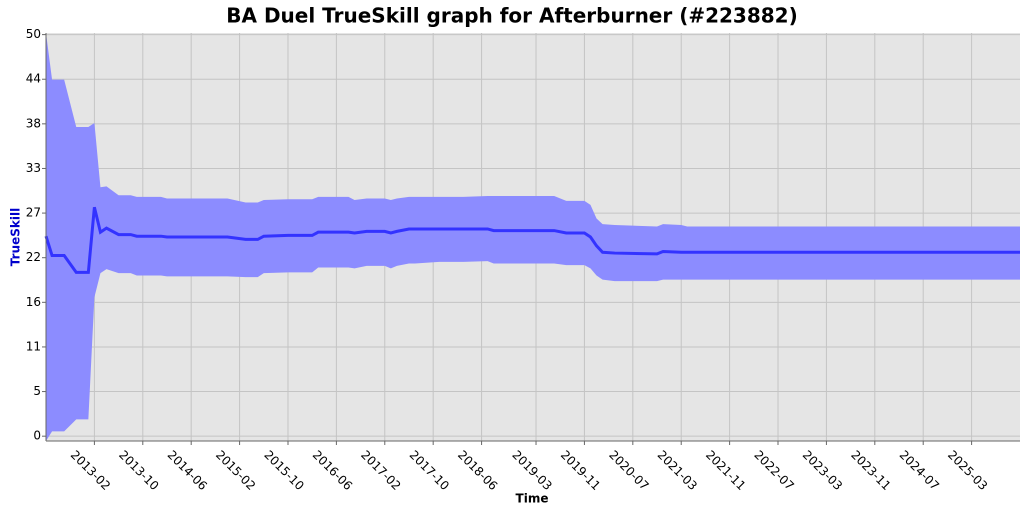  I want to click on x-tick-label: 2020-07, so click(628, 470).